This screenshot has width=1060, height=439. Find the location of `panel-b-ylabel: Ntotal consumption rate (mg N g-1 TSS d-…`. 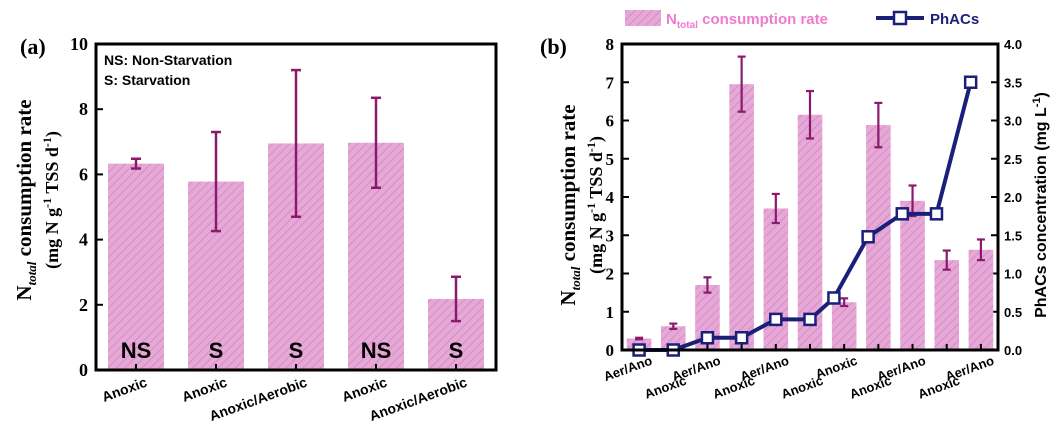

panel-b-ylabel: Ntotal consumption rate (mg N g-1 TSS d-… is located at coordinates (581, 204).